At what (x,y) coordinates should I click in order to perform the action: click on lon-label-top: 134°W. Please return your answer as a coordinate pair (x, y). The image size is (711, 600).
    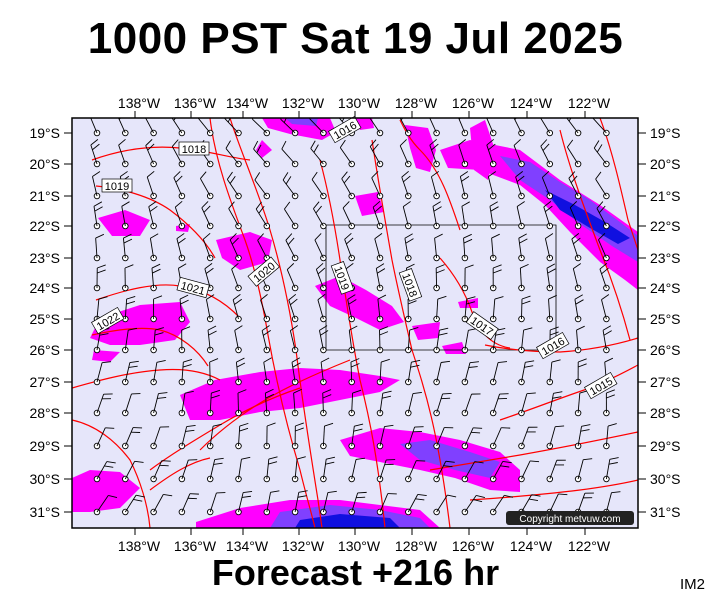
    Looking at the image, I should click on (247, 103).